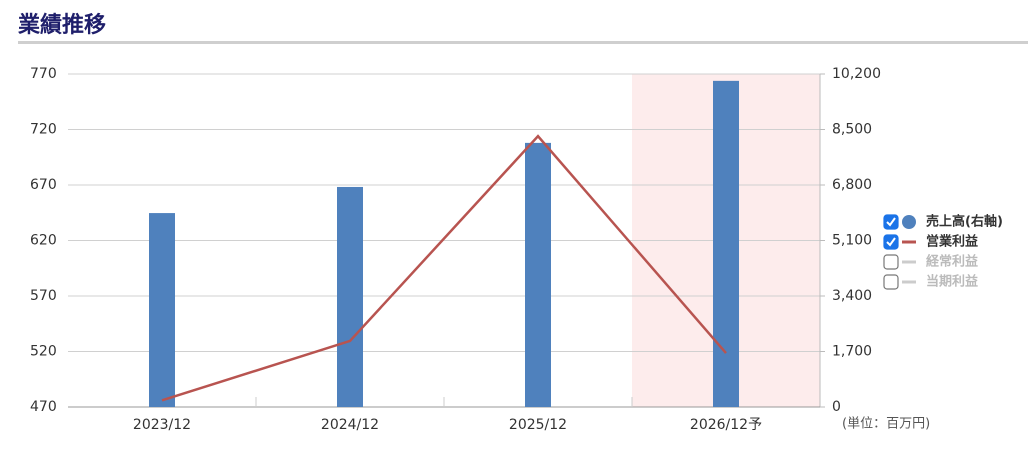 The height and width of the screenshot is (464, 1028). I want to click on legend-label: 売上高(右軸), so click(964, 222).